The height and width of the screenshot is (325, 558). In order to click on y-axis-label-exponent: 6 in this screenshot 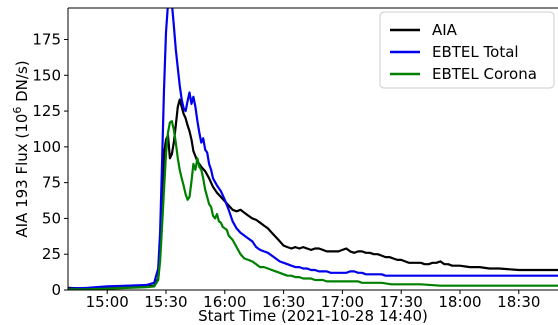, I will do `click(17, 110)`.